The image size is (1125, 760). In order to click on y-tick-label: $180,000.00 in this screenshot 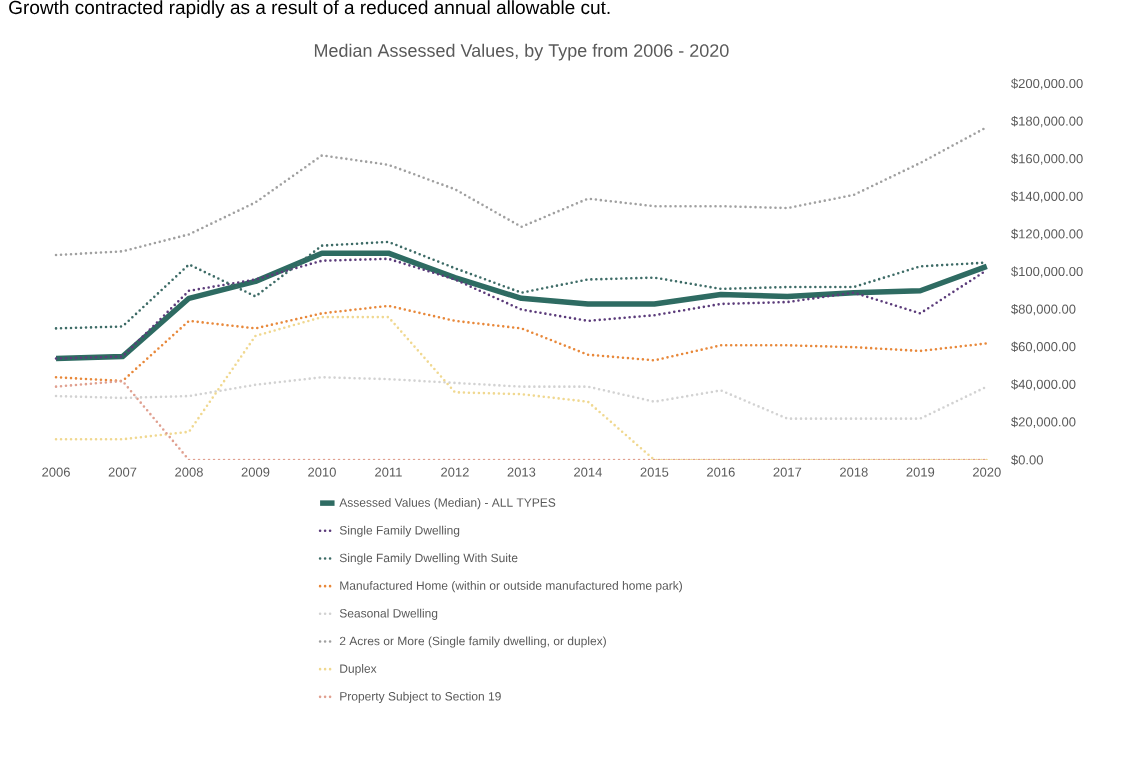, I will do `click(1047, 121)`.